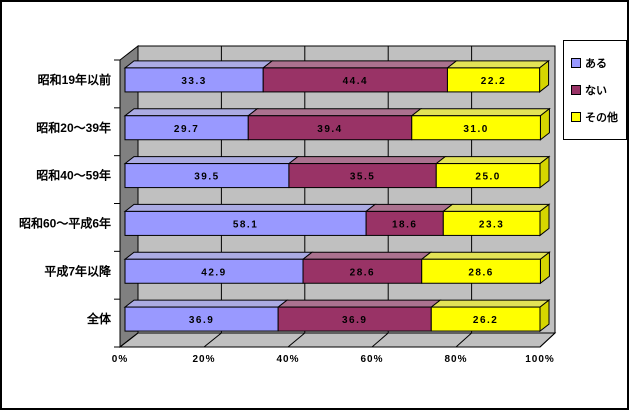 The width and height of the screenshot is (629, 410). What do you see at coordinates (73, 175) in the screenshot?
I see `category-label: 昭和40〜59年` at bounding box center [73, 175].